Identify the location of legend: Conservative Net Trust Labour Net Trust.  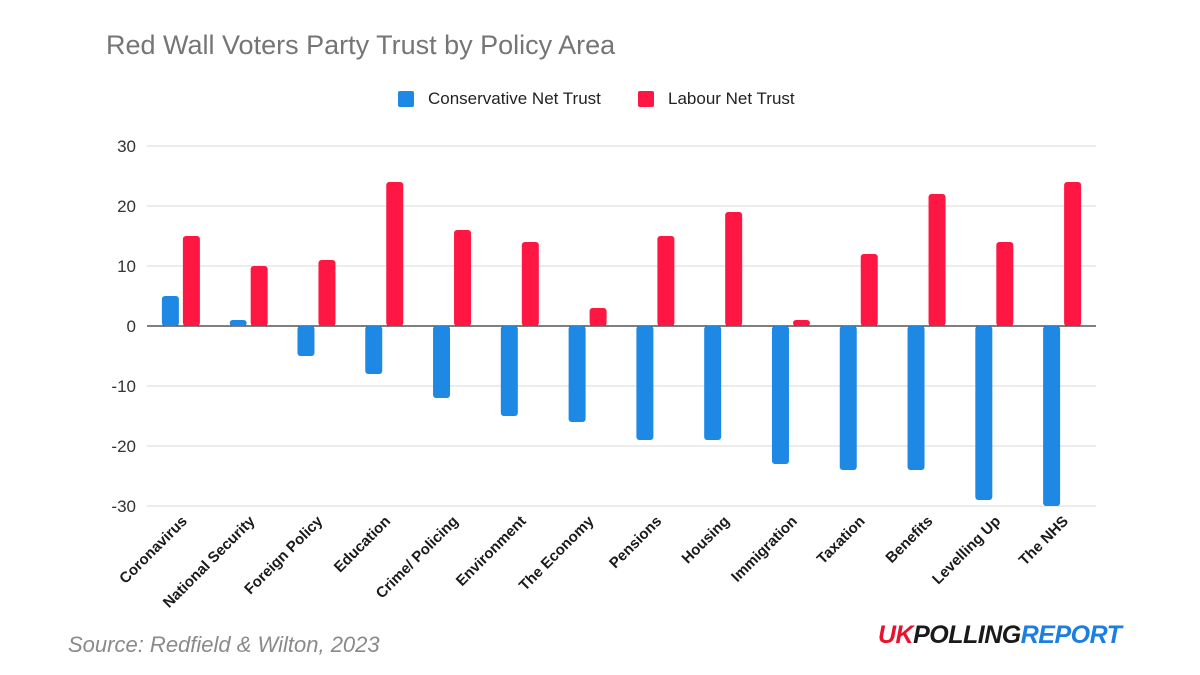
(600, 102).